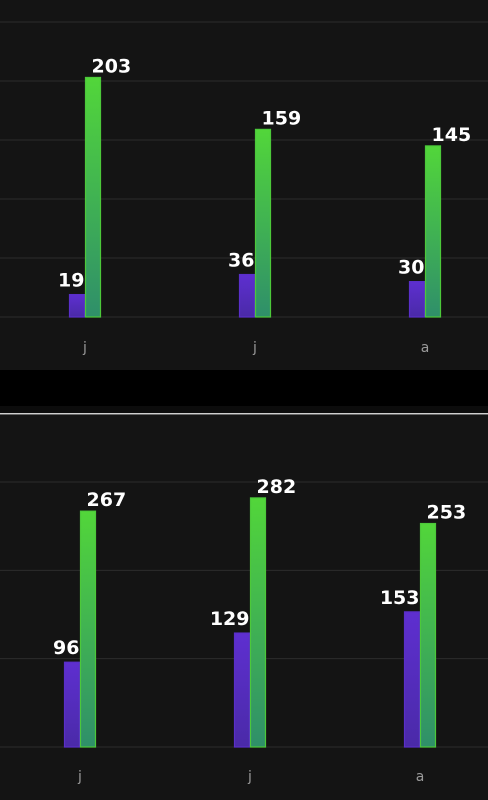  What do you see at coordinates (452, 135) in the screenshot?
I see `value-label: 145` at bounding box center [452, 135].